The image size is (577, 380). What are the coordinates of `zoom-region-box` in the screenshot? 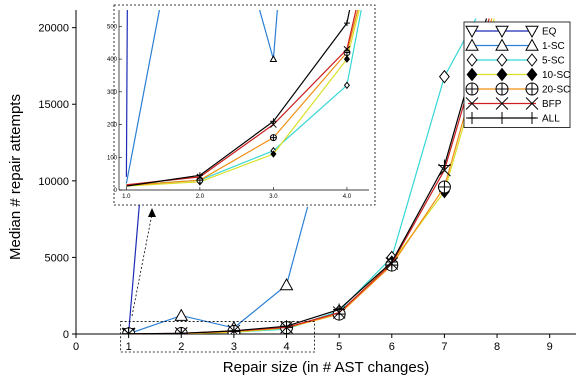 It's located at (217, 337).